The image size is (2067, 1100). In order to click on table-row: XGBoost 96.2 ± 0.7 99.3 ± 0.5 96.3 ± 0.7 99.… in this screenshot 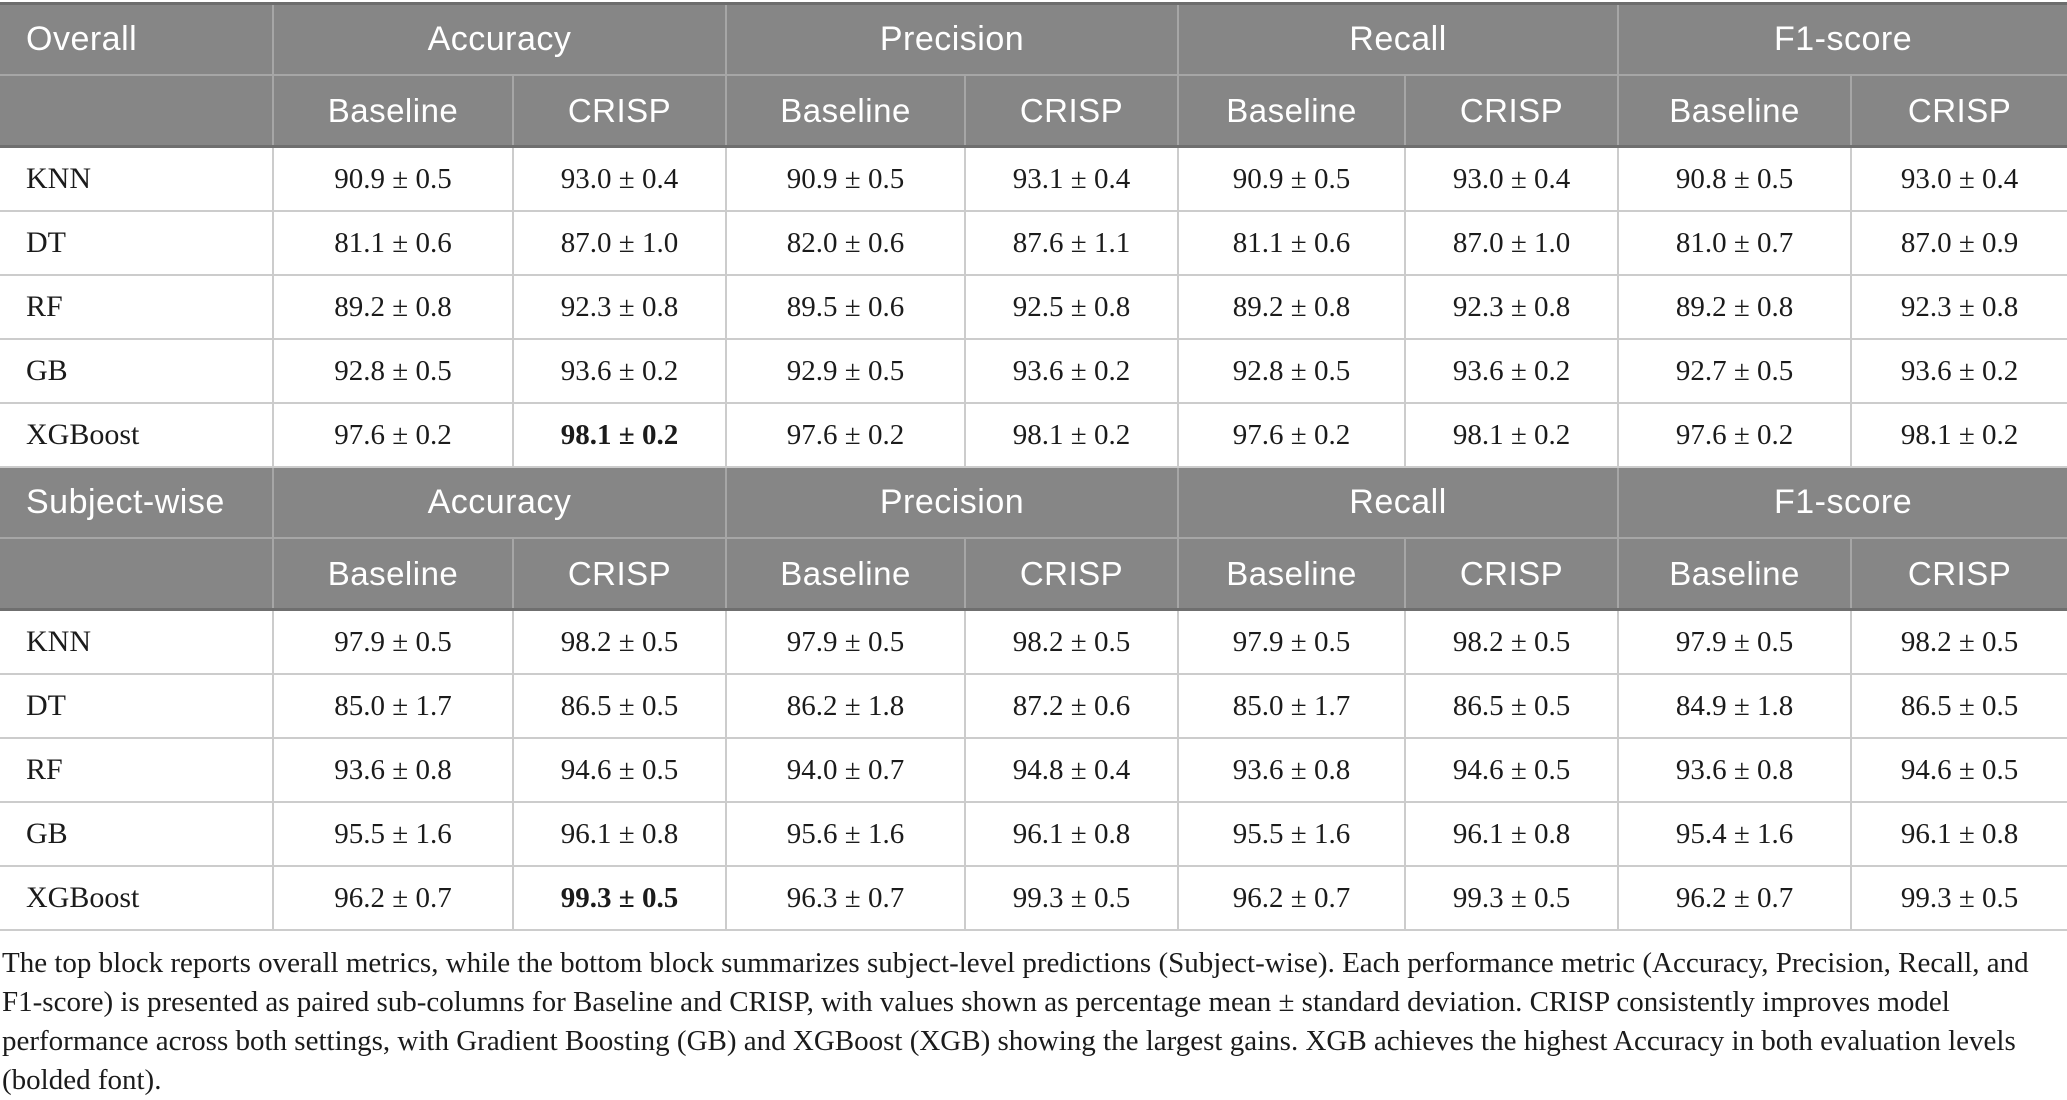, I will do `click(1033, 898)`.